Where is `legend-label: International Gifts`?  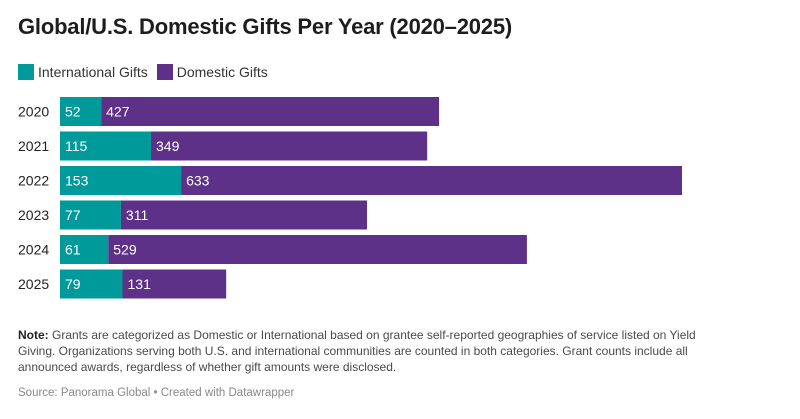 legend-label: International Gifts is located at coordinates (93, 72).